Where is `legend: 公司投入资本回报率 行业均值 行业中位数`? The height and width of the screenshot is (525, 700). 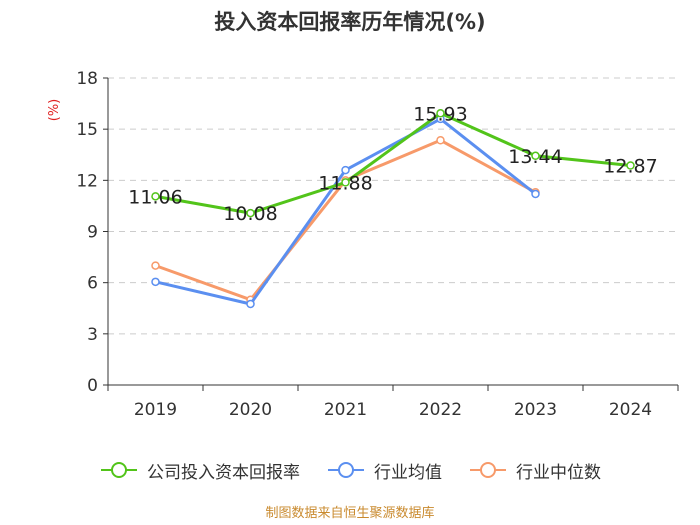 legend: 公司投入资本回报率 行业均值 行业中位数 is located at coordinates (350, 470).